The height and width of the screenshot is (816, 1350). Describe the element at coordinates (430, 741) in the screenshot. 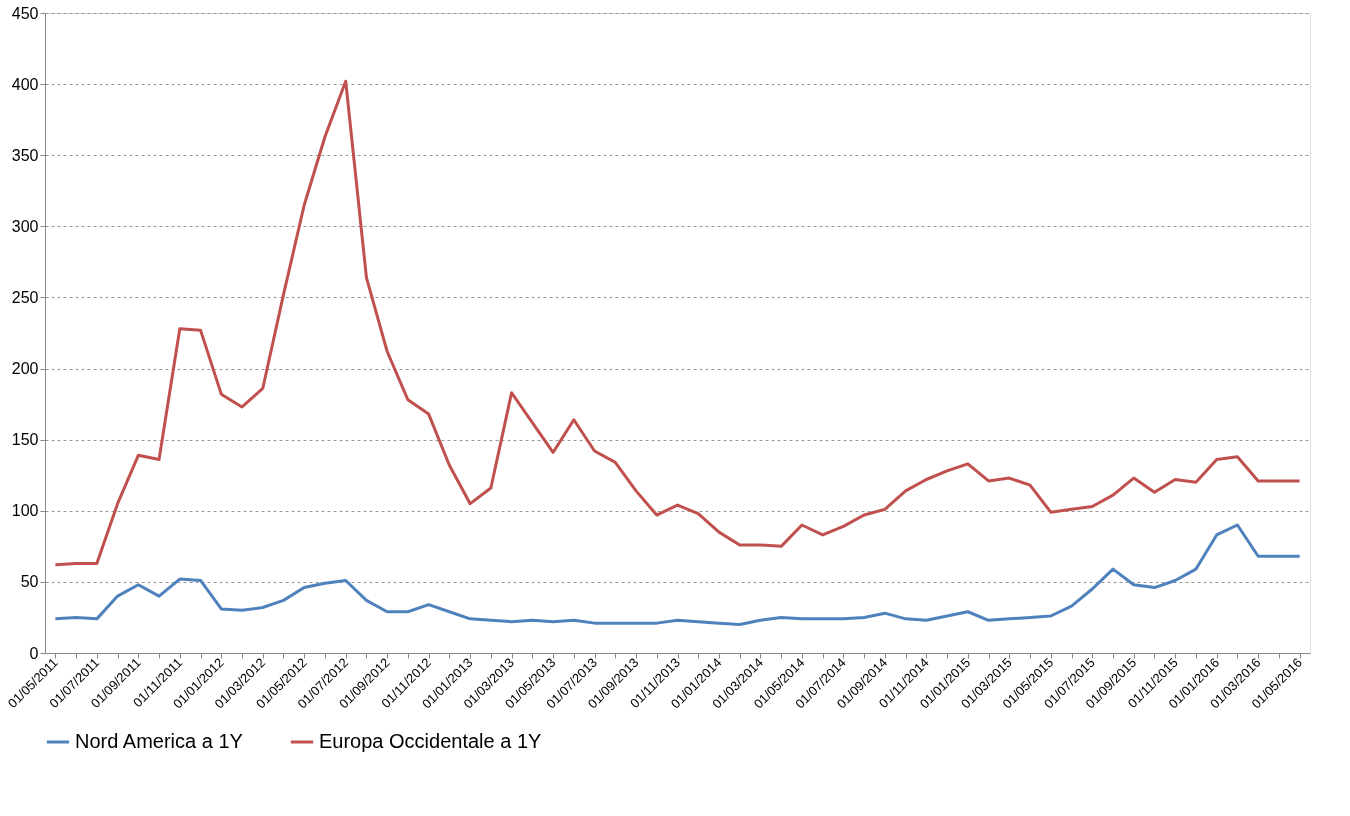

I see `legend-label: Europa Occidentale a 1Y` at that location.